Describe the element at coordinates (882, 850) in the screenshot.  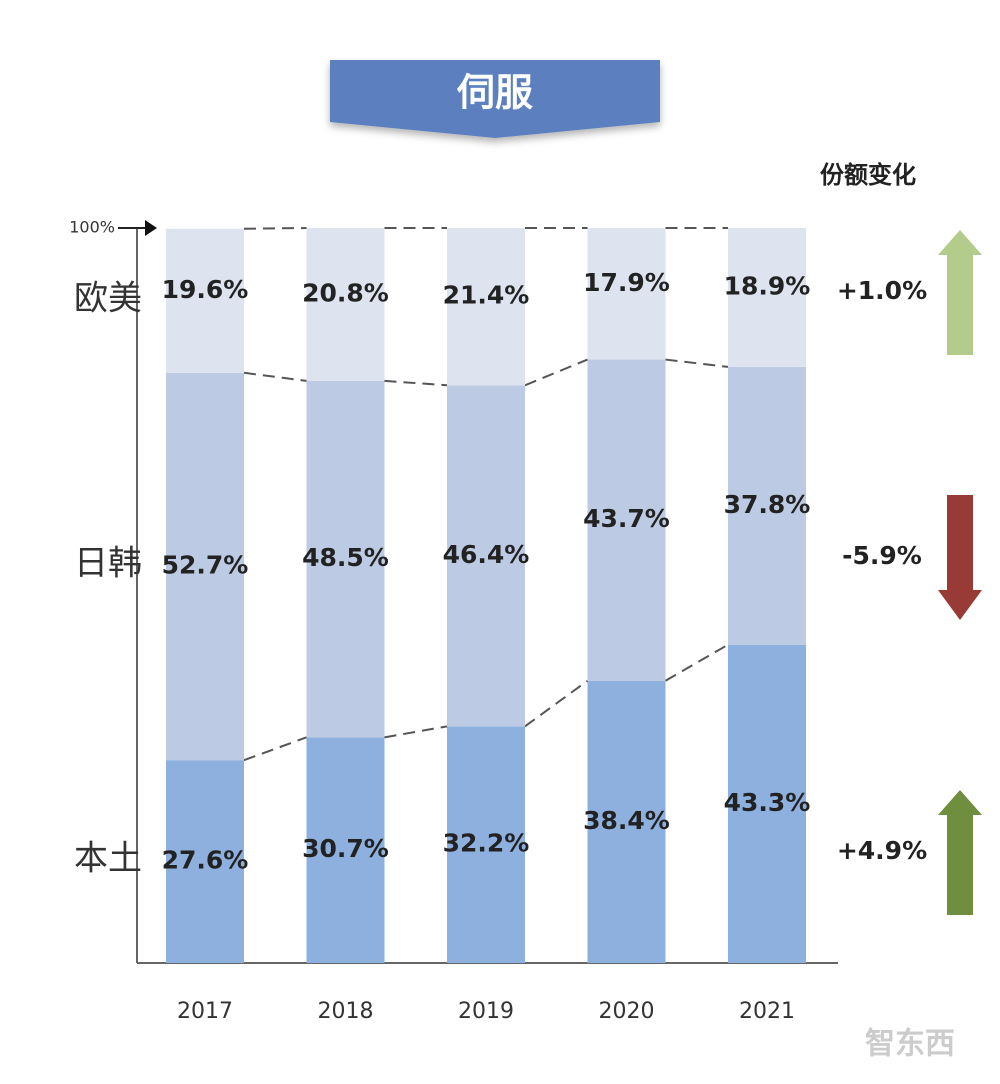
I see `change-label: +4.9%` at that location.